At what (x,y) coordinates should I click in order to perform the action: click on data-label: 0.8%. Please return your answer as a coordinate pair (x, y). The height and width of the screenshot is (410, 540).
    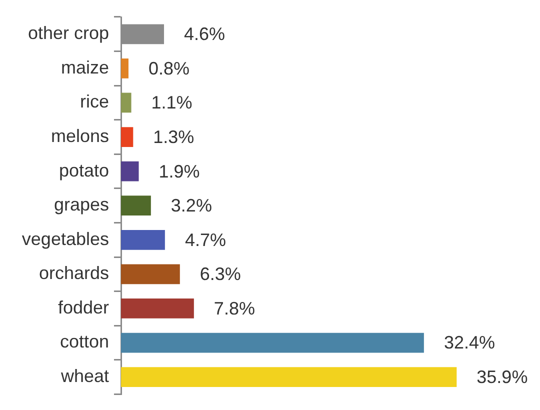
    Looking at the image, I should click on (169, 68).